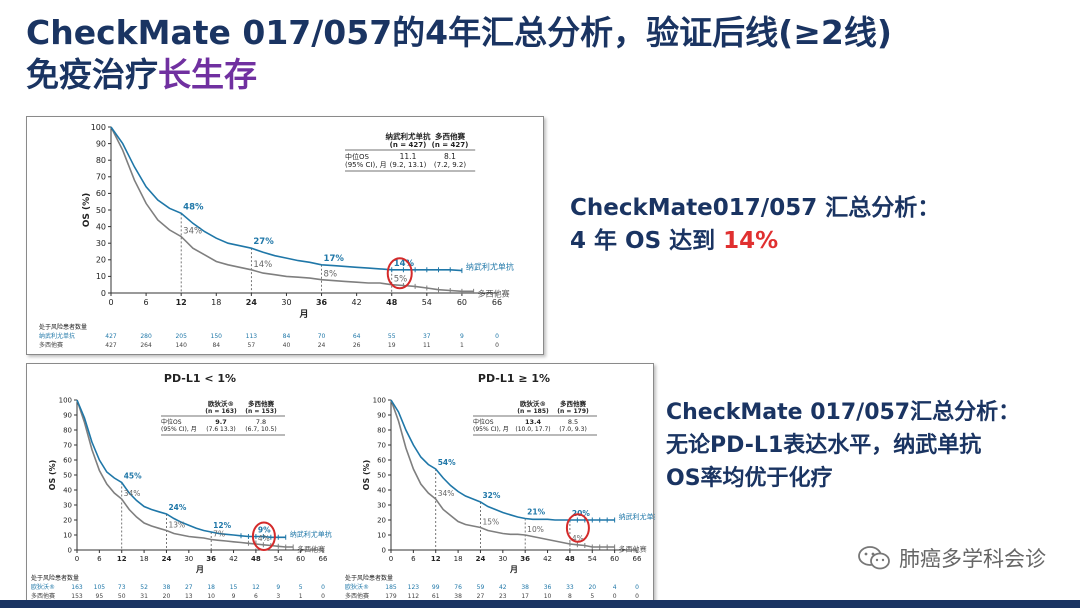 Image resolution: width=1080 pixels, height=608 pixels. What do you see at coordinates (462, 302) in the screenshot?
I see `x-tick-label: 60` at bounding box center [462, 302].